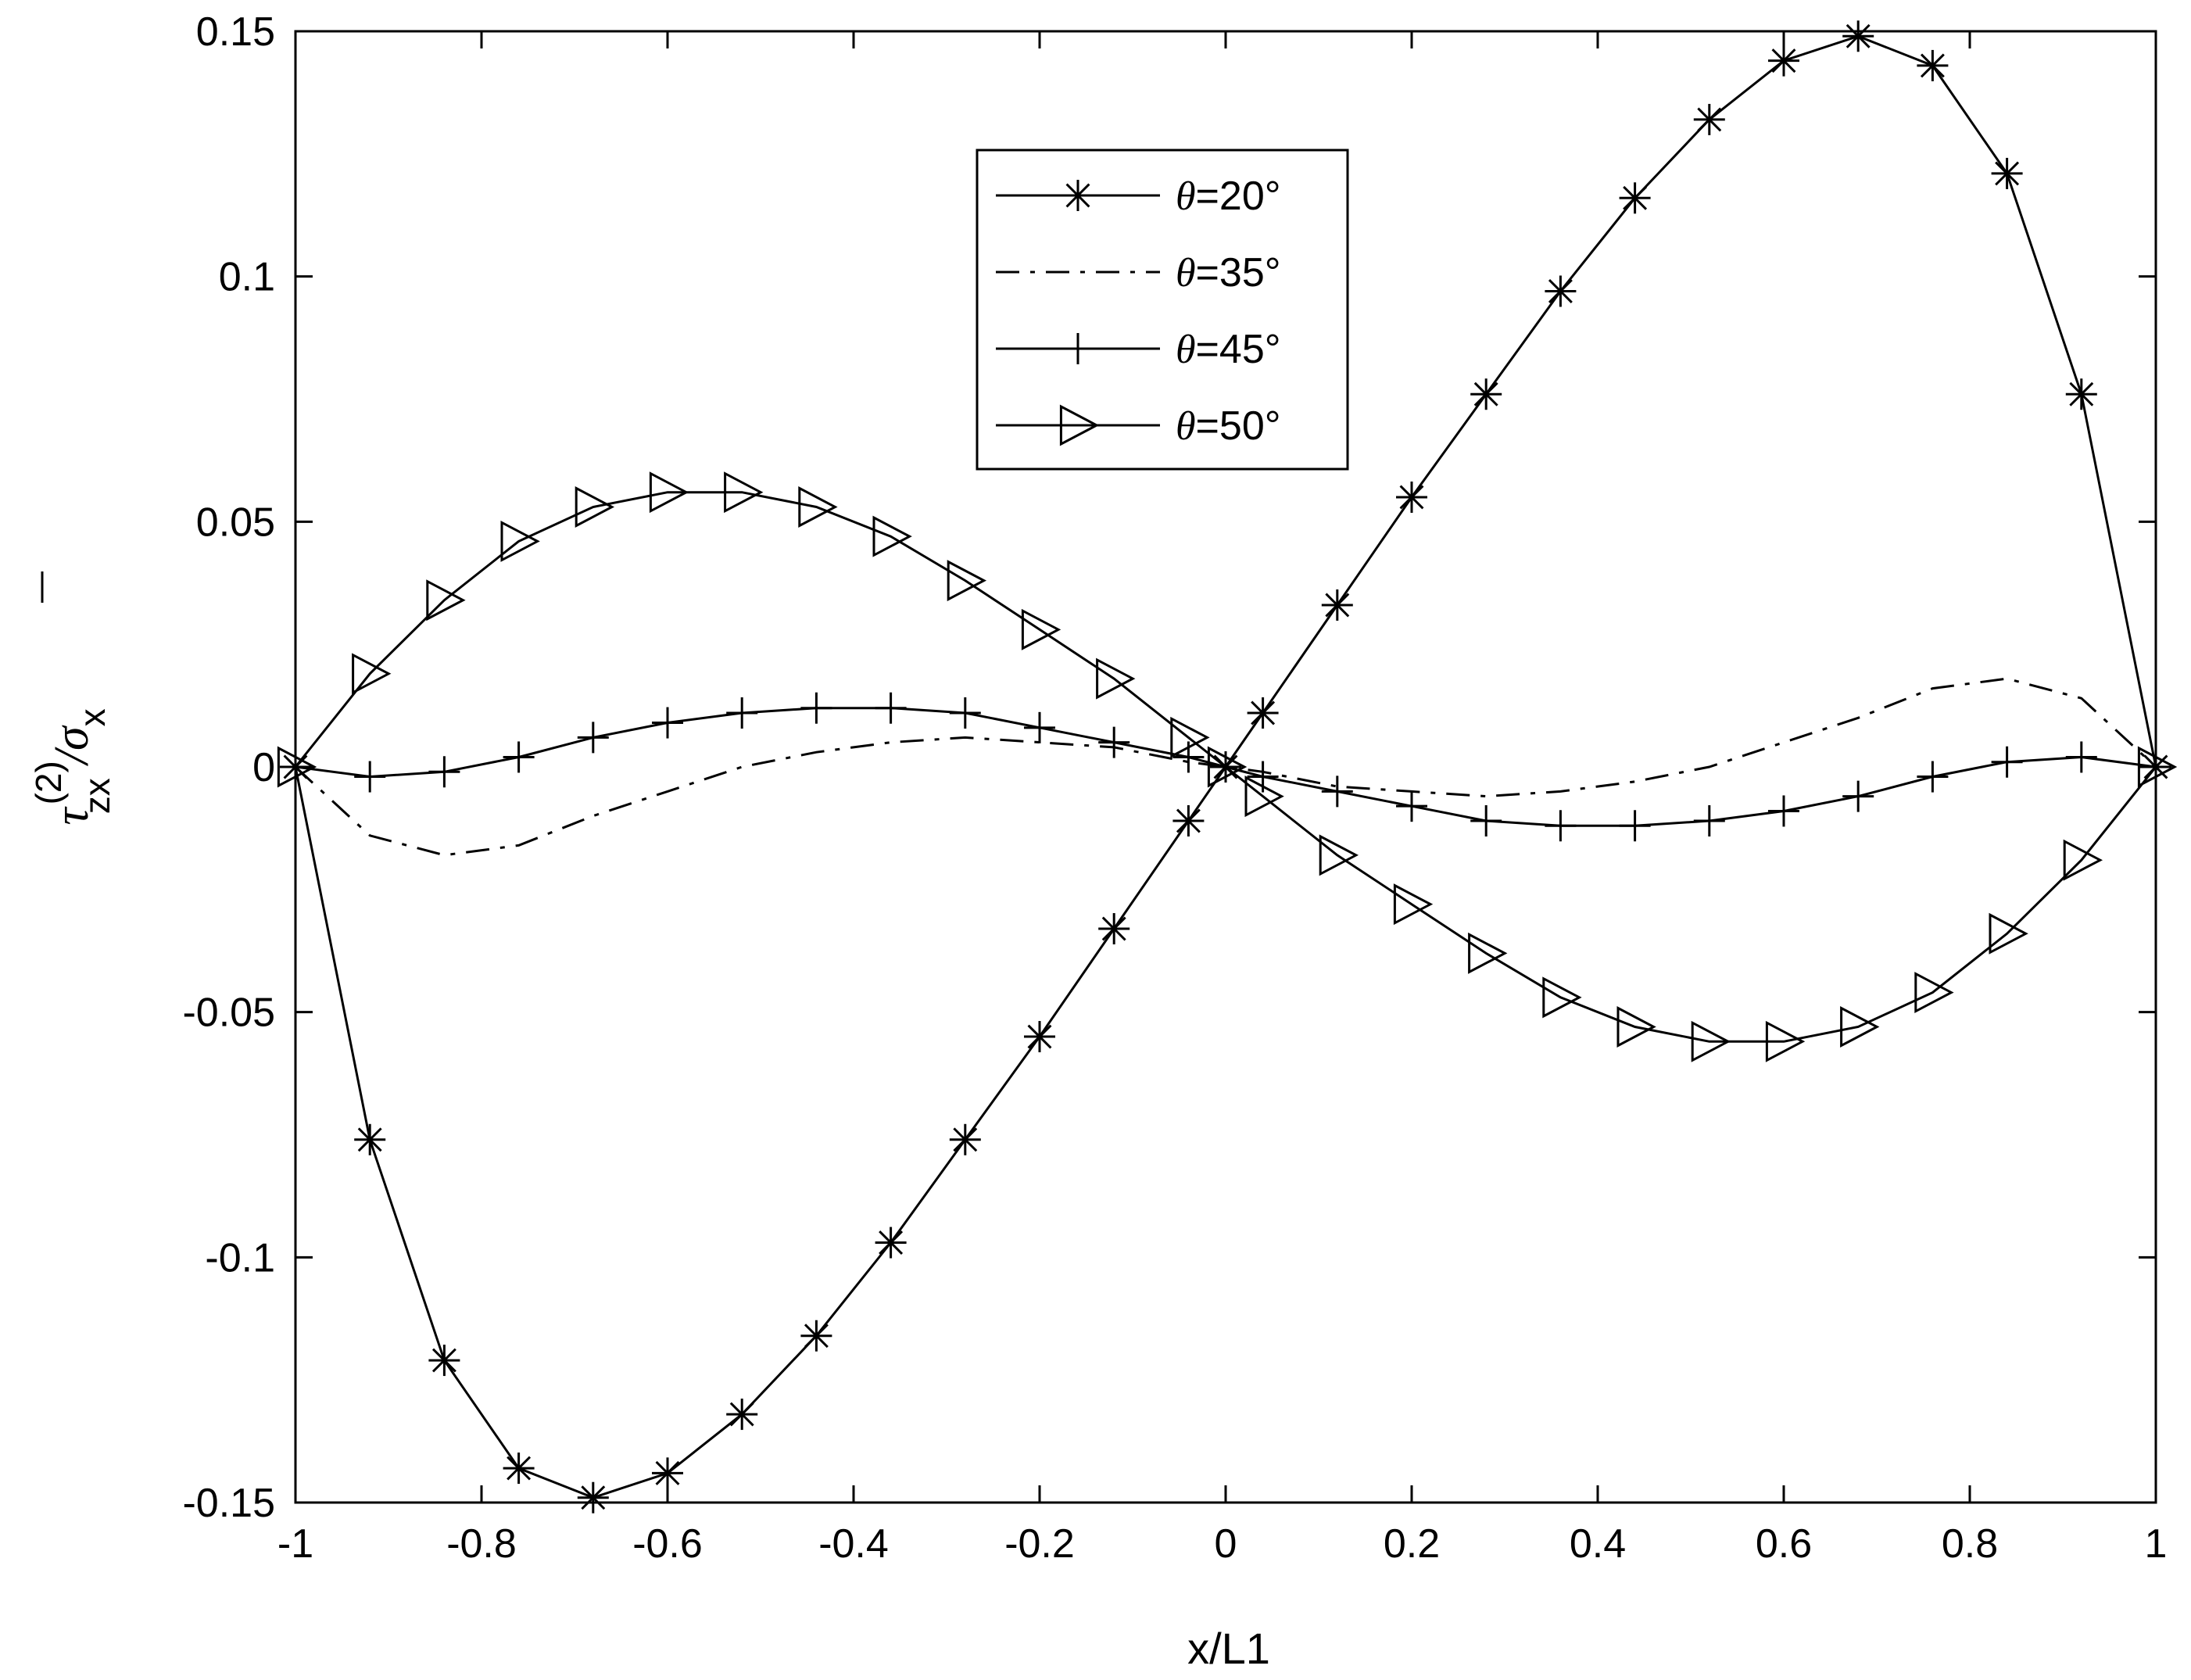 This screenshot has height=1680, width=2191. Describe the element at coordinates (1228, 349) in the screenshot. I see `legend-entry: θ=45°` at that location.